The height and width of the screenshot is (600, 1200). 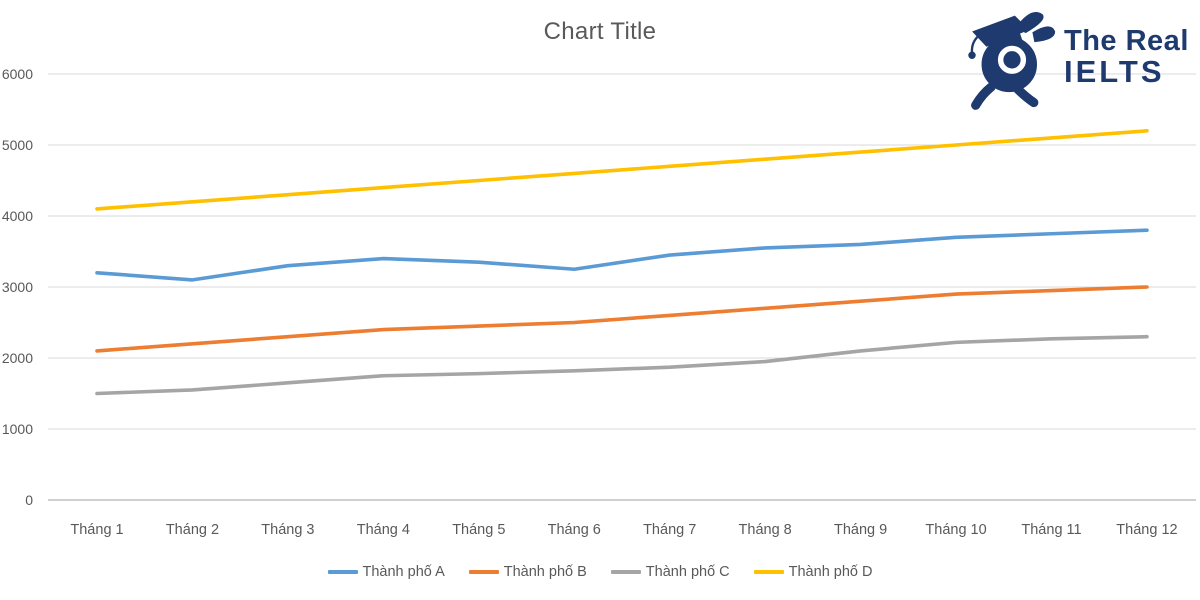 What do you see at coordinates (17, 74) in the screenshot?
I see `y-tick-label: 6000` at bounding box center [17, 74].